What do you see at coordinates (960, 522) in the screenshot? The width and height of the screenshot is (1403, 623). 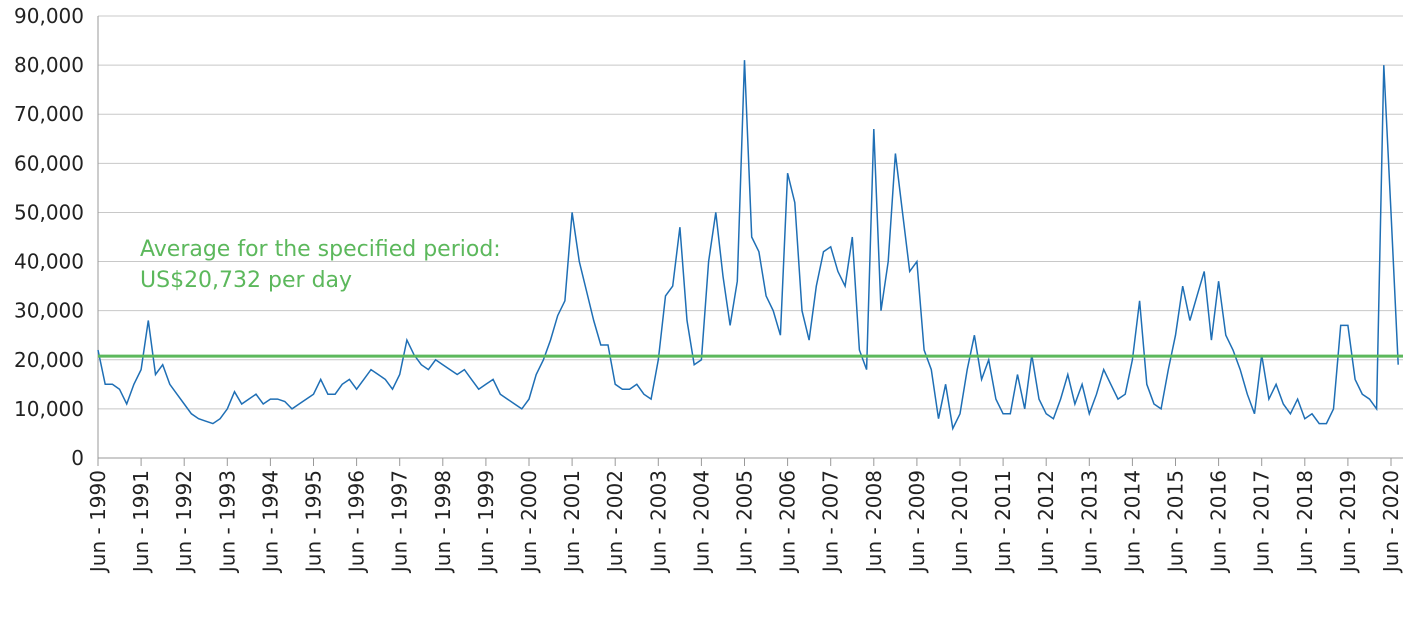 I see `x-tick-label: Jun - 2010` at bounding box center [960, 522].